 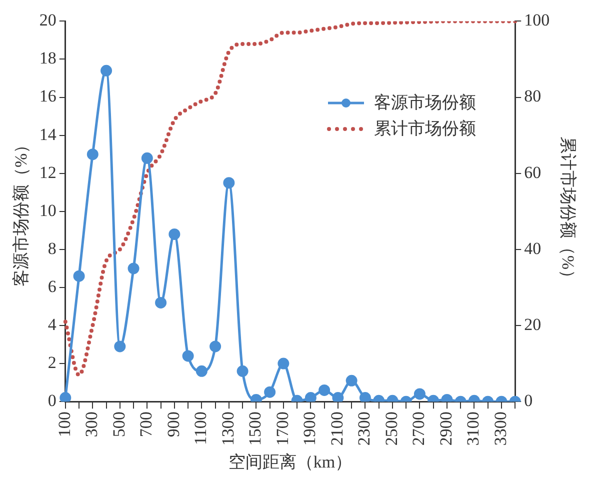 What do you see at coordinates (364, 429) in the screenshot?
I see `x-tick-label: 2300` at bounding box center [364, 429].